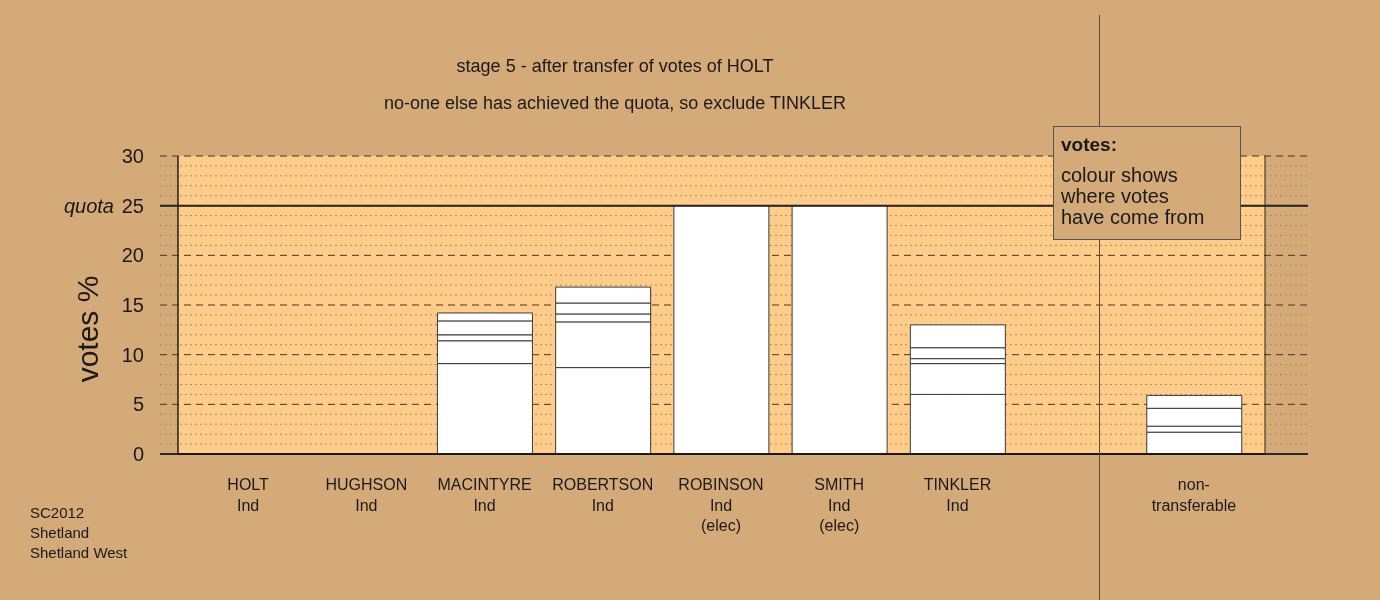 The width and height of the screenshot is (1380, 600). I want to click on x-tick-label: ROBINSON Ind (elec), so click(721, 505).